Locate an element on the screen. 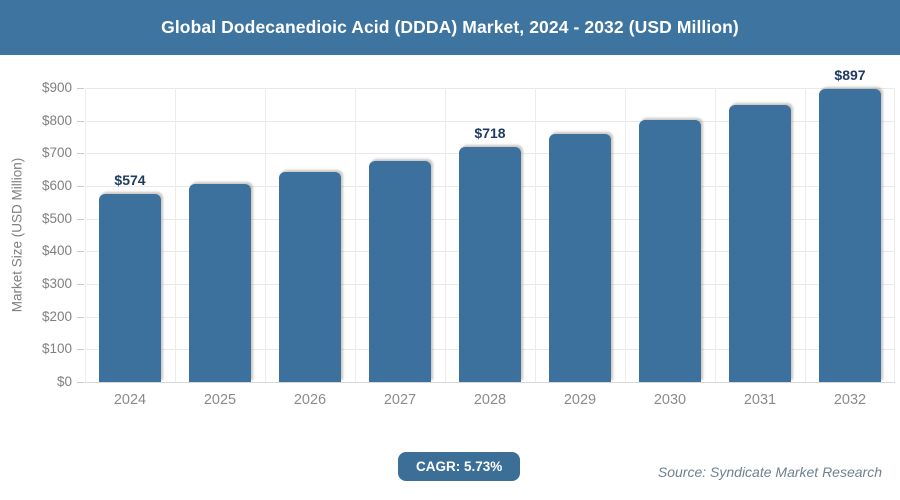  y-tick-label: $600 is located at coordinates (56, 185).